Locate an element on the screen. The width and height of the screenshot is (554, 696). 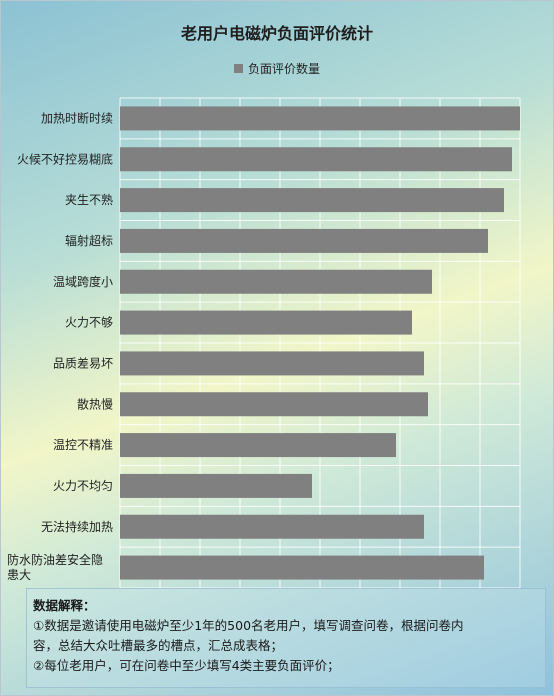
category-label: 温域跨度小 is located at coordinates (83, 281).